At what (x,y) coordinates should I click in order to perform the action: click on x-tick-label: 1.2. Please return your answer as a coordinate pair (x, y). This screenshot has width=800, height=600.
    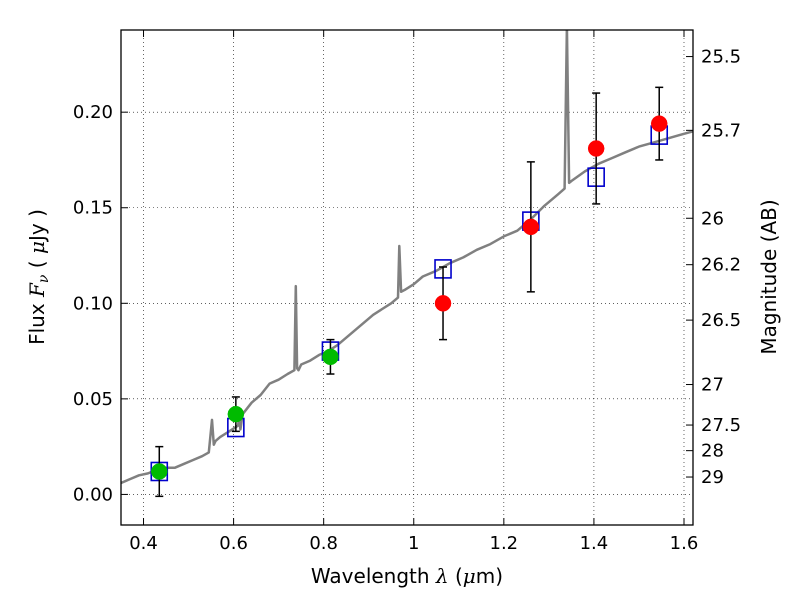
    Looking at the image, I should click on (504, 543).